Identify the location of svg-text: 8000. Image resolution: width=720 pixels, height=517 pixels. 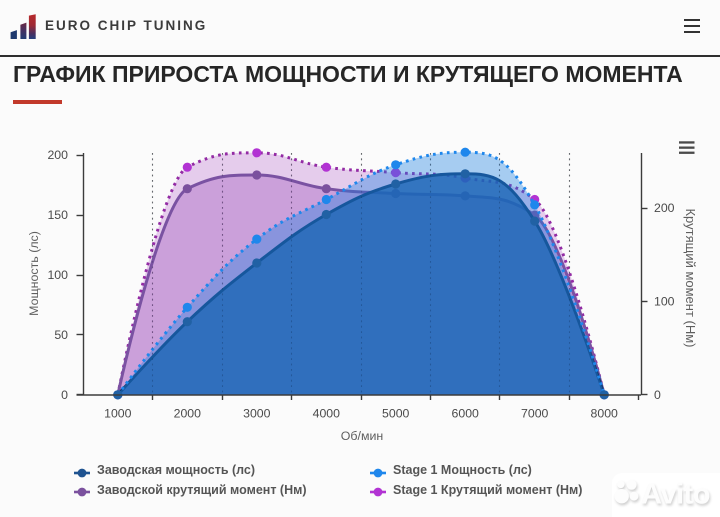
(605, 414).